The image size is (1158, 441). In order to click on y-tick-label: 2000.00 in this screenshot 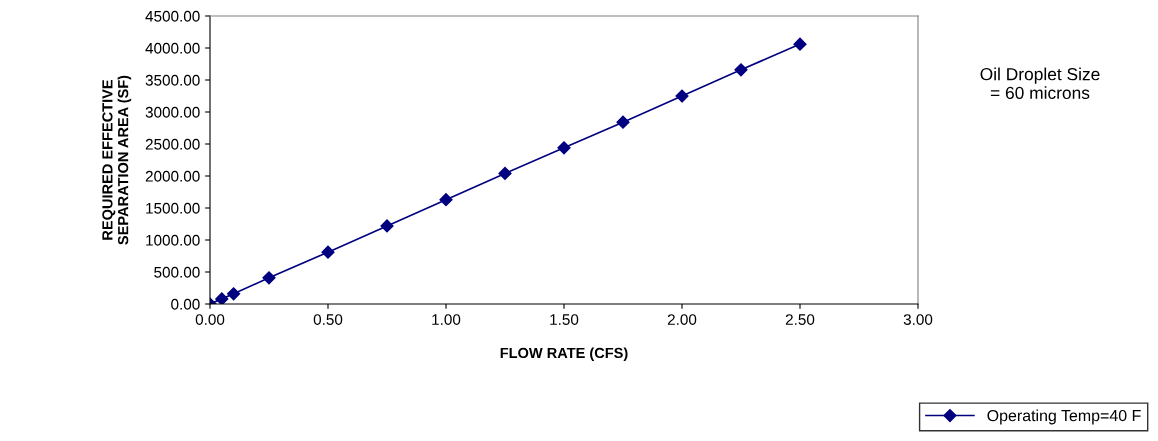, I will do `click(172, 176)`.